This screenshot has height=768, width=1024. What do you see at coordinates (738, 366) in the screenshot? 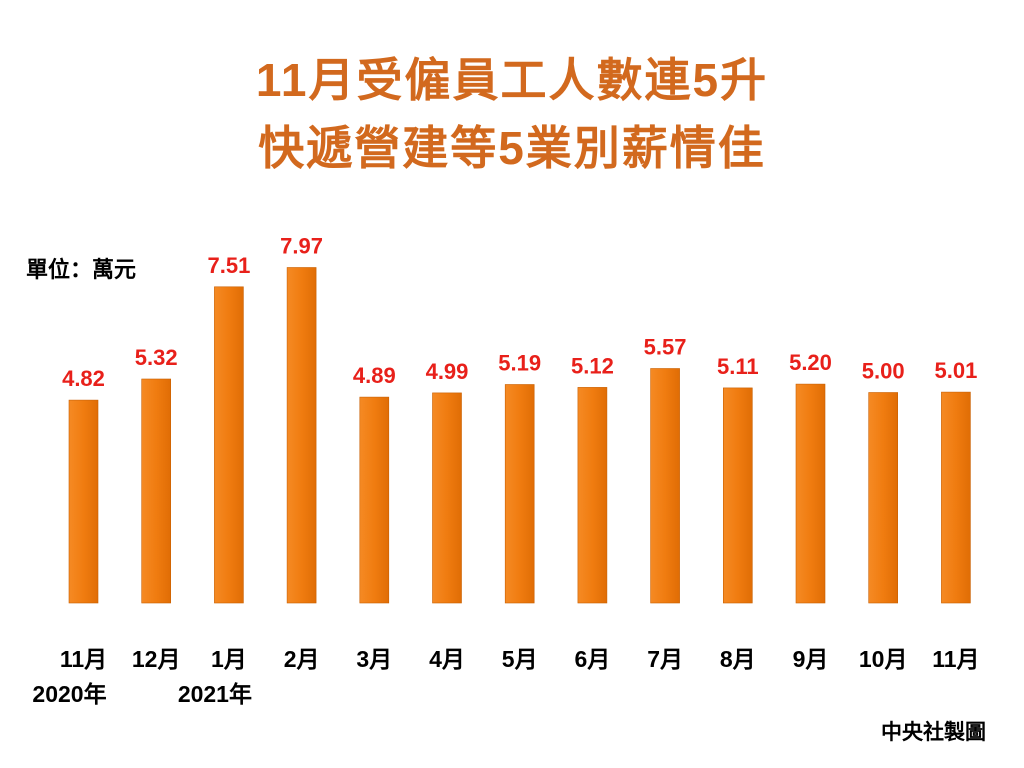
I see `value-label-9: 5.11` at bounding box center [738, 366].